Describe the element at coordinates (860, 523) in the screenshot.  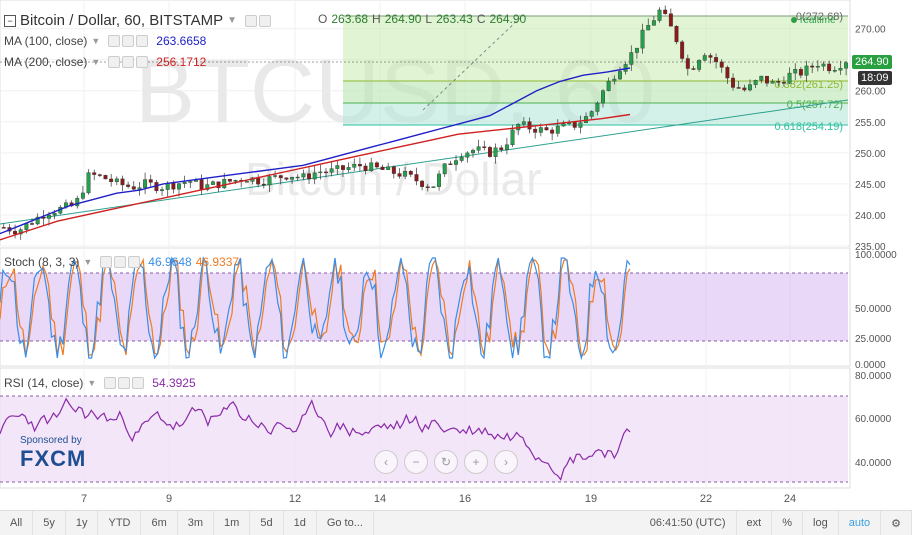
I see `auto-button: auto` at that location.